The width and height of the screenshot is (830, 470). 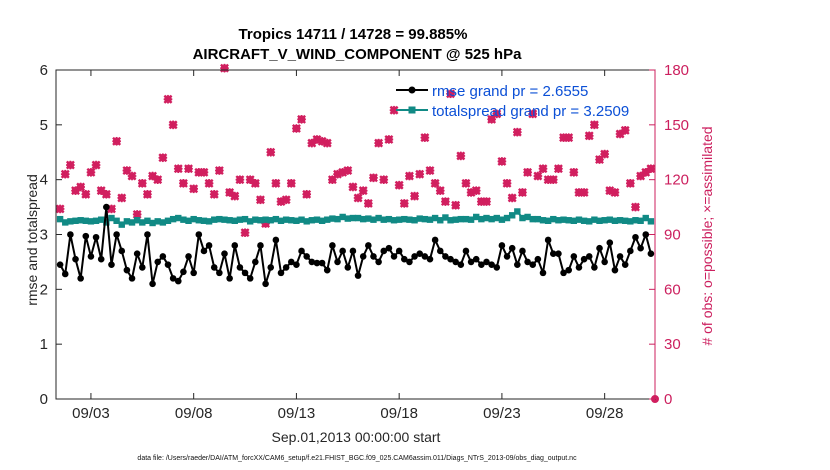 I want to click on x-tick-label: 09/23, so click(x=502, y=413).